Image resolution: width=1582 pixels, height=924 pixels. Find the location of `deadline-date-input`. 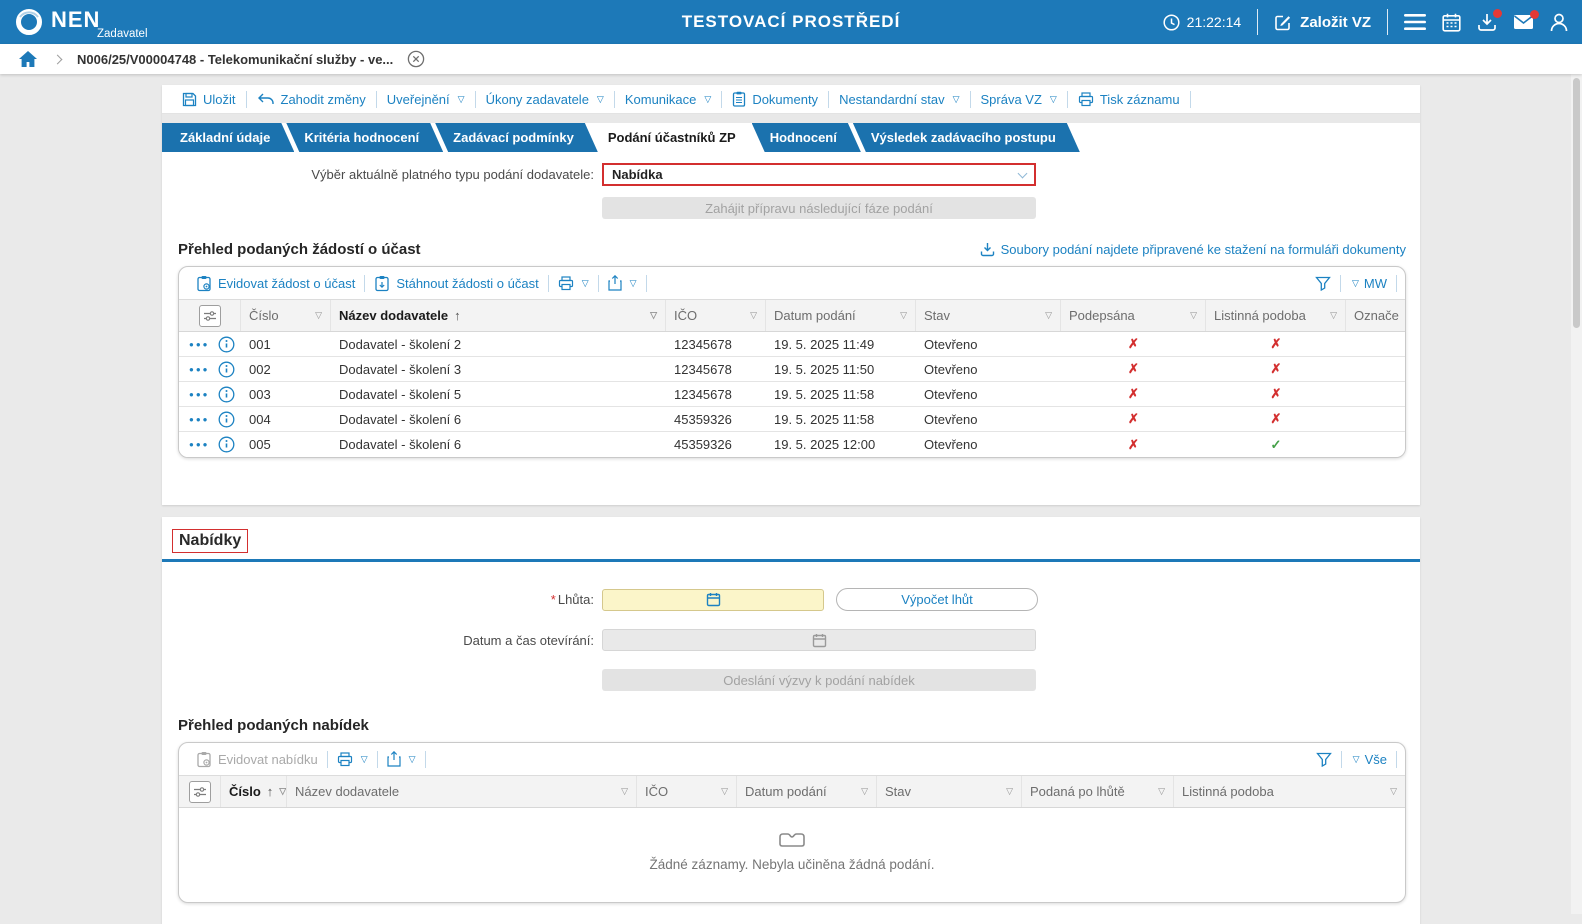

deadline-date-input is located at coordinates (713, 600).